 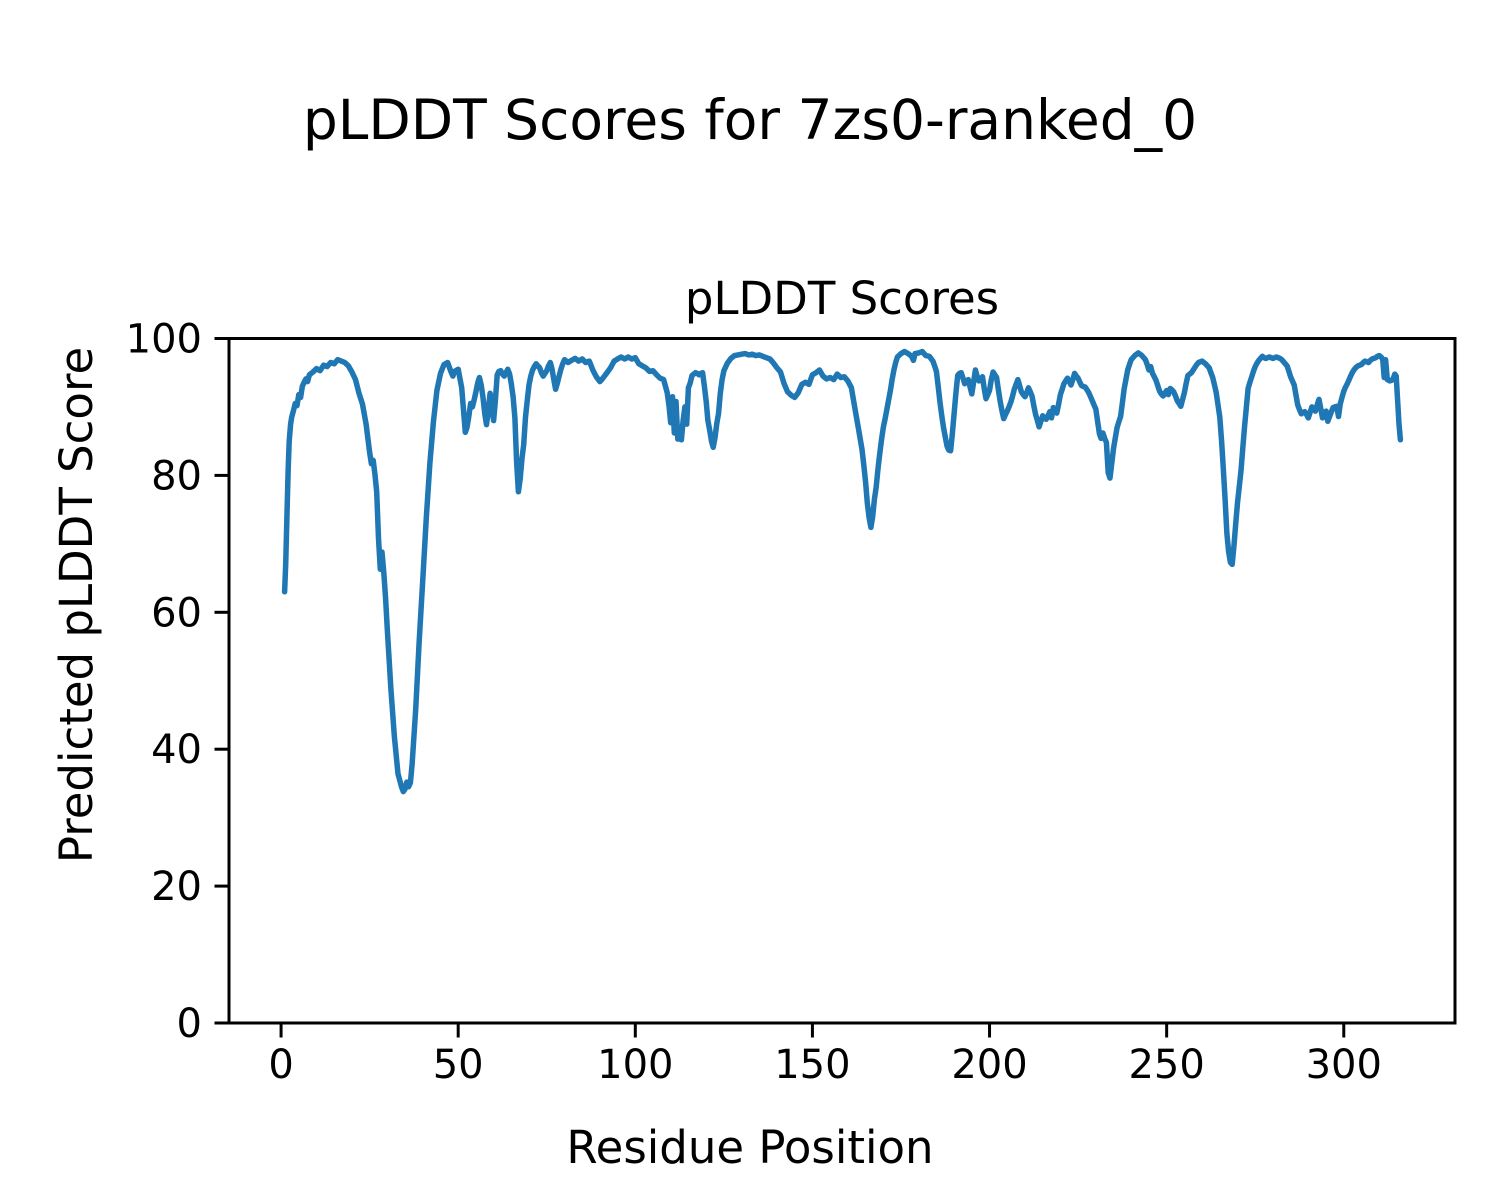 What do you see at coordinates (176, 750) in the screenshot?
I see `y-tick-label: 40` at bounding box center [176, 750].